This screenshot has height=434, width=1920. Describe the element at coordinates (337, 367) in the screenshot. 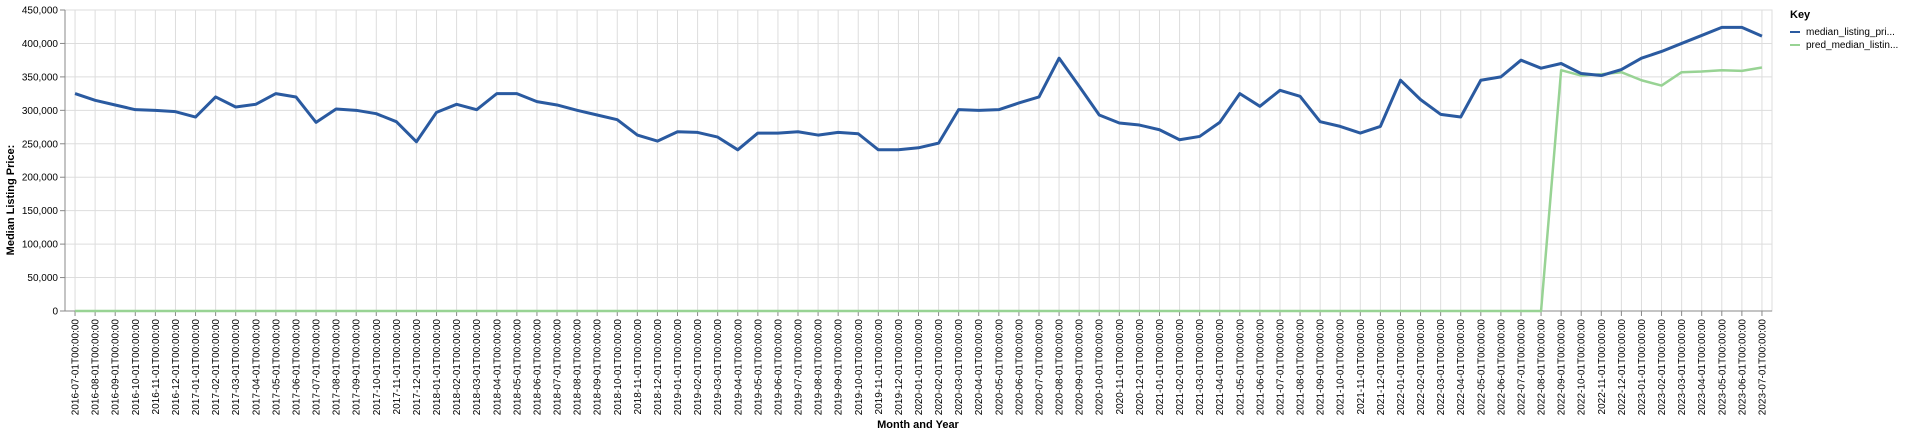

I see `x-tick-label: 2017-08-01T00:00:00` at that location.